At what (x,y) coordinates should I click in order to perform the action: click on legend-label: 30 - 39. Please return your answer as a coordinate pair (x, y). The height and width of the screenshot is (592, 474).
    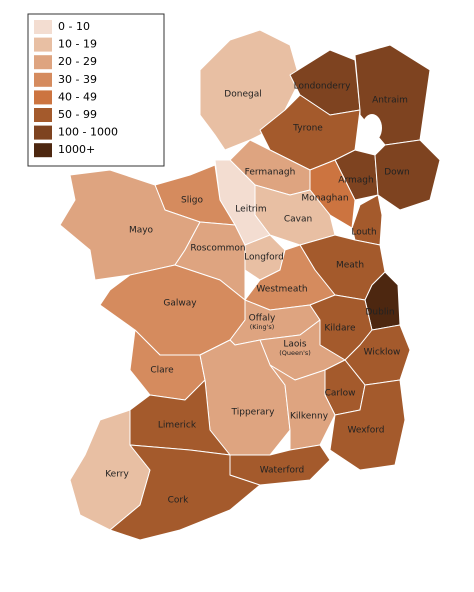
    Looking at the image, I should click on (77, 79).